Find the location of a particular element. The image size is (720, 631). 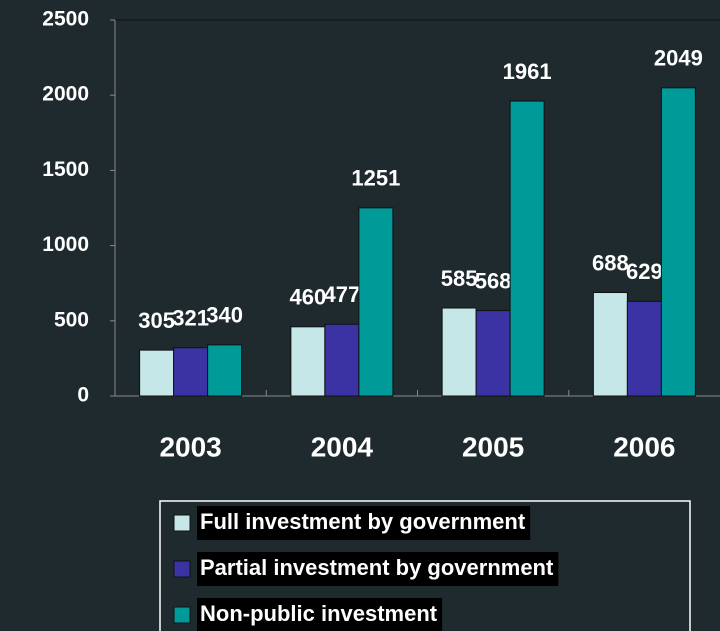

x-tick-label: 2004 is located at coordinates (342, 446).